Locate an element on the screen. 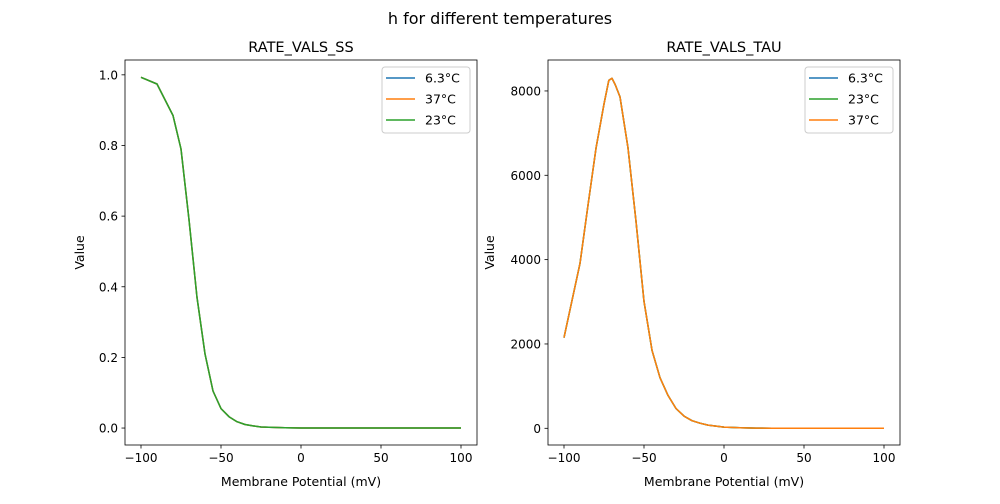  y-tick-label: 0.6 is located at coordinates (108, 217).